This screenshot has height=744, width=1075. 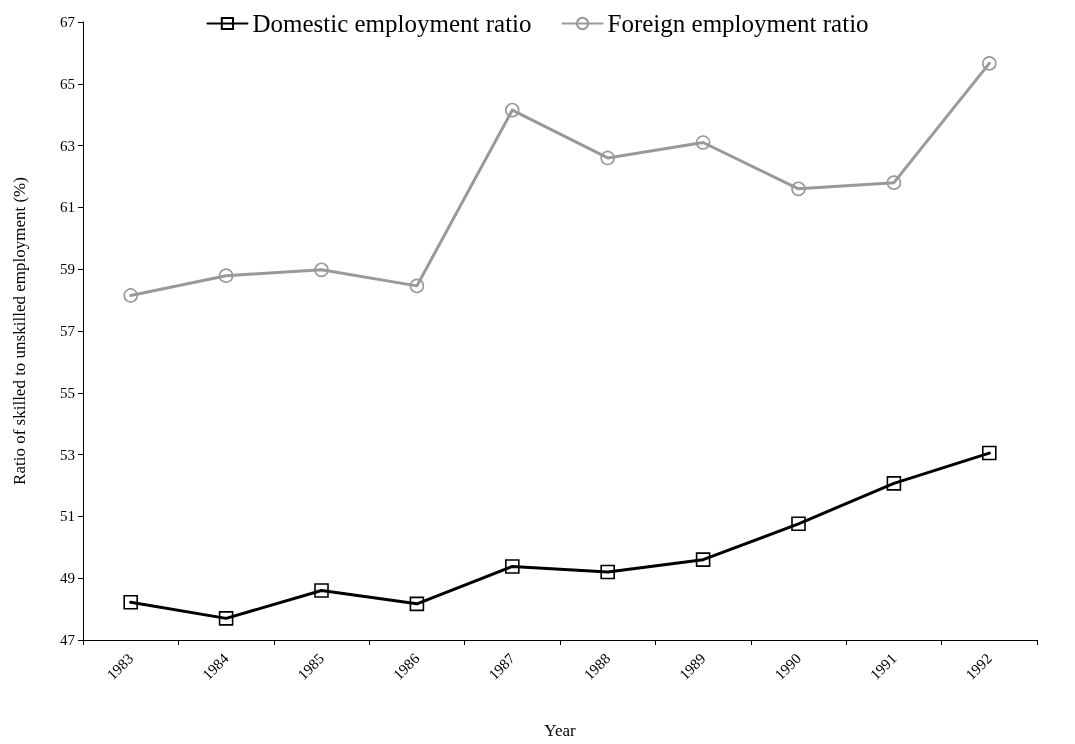 What do you see at coordinates (67, 516) in the screenshot?
I see `y-tick-label: 51` at bounding box center [67, 516].